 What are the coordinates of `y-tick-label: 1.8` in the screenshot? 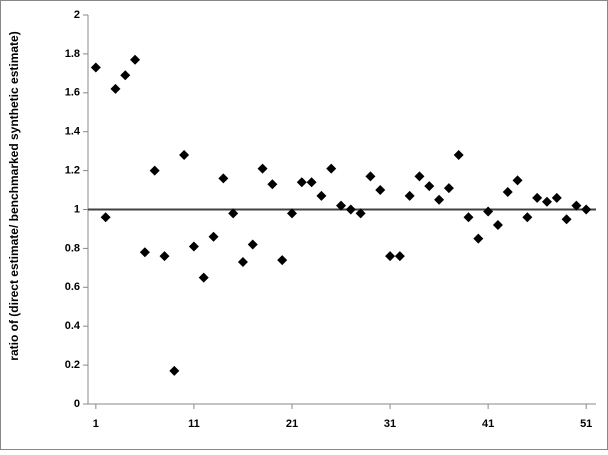 It's located at (72, 54).